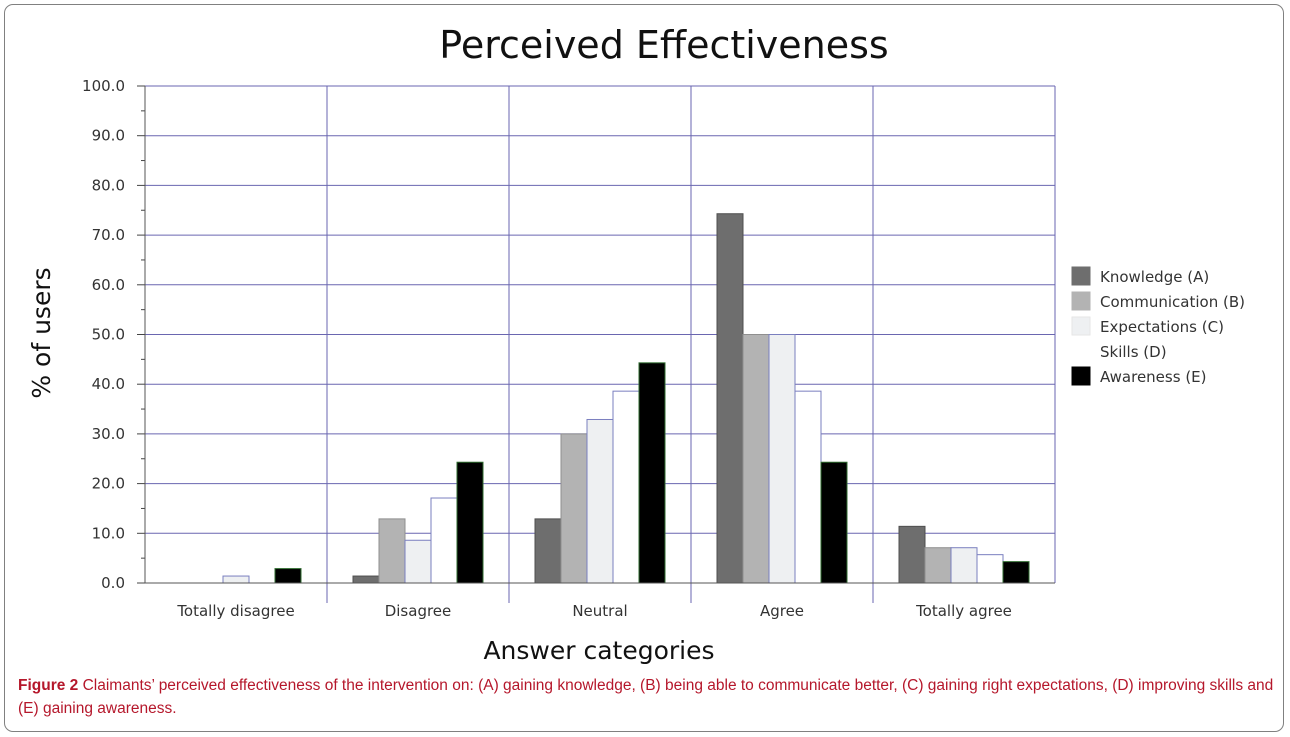  What do you see at coordinates (963, 611) in the screenshot?
I see `x-tick-label: Totally agree` at bounding box center [963, 611].